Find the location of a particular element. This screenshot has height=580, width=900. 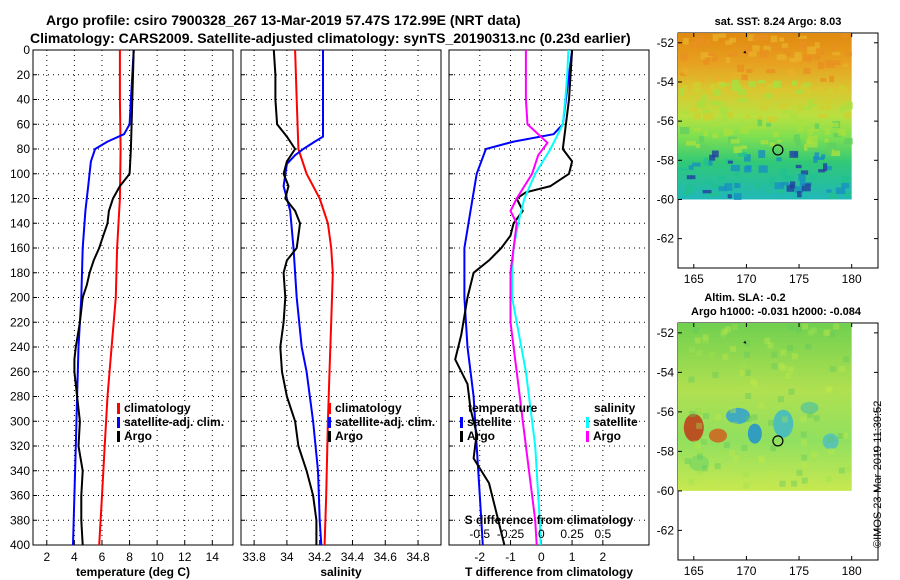

sla-map-title-1: Altim. SLA: -0.2 is located at coordinates (744, 298).